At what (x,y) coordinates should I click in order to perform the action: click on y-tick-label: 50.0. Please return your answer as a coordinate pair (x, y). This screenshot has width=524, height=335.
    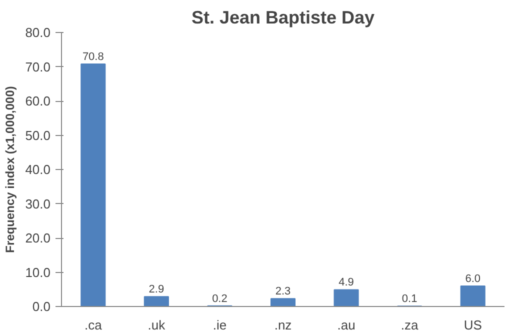
    Looking at the image, I should click on (38, 135).